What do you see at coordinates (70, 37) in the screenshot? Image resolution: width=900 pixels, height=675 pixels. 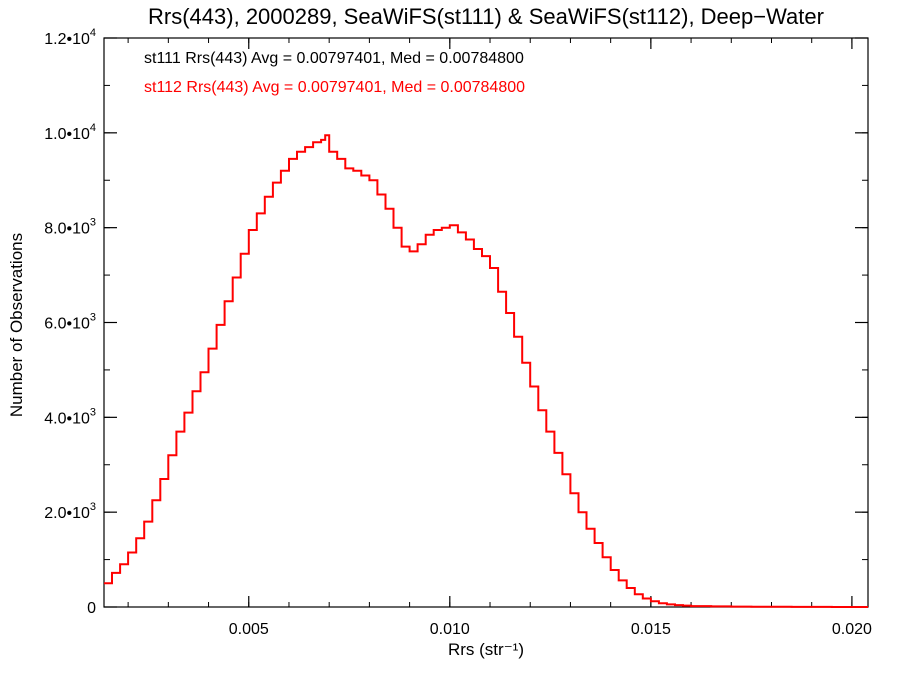 I see `y-tick-label: 1.2•104` at bounding box center [70, 37].